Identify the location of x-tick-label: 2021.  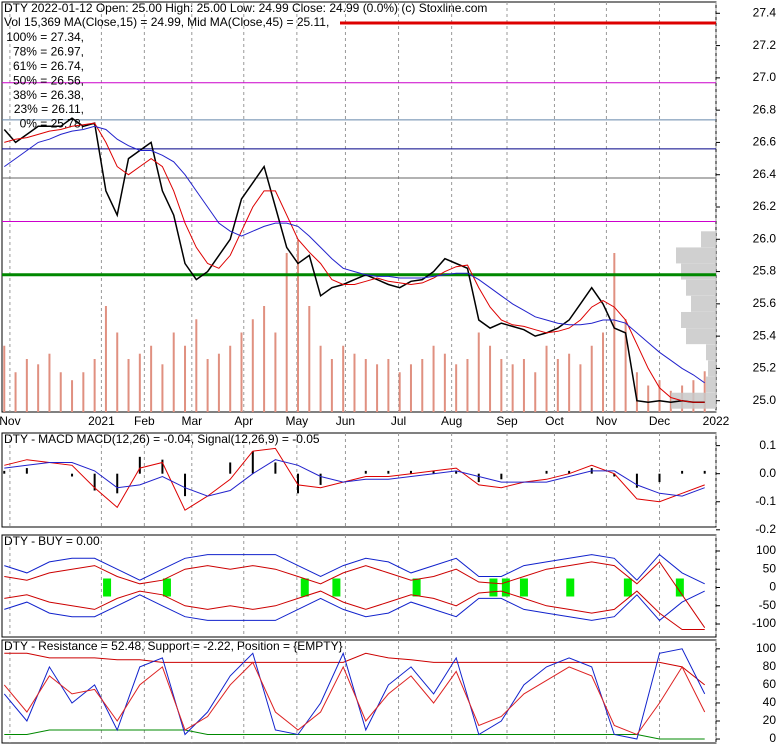
(101, 421).